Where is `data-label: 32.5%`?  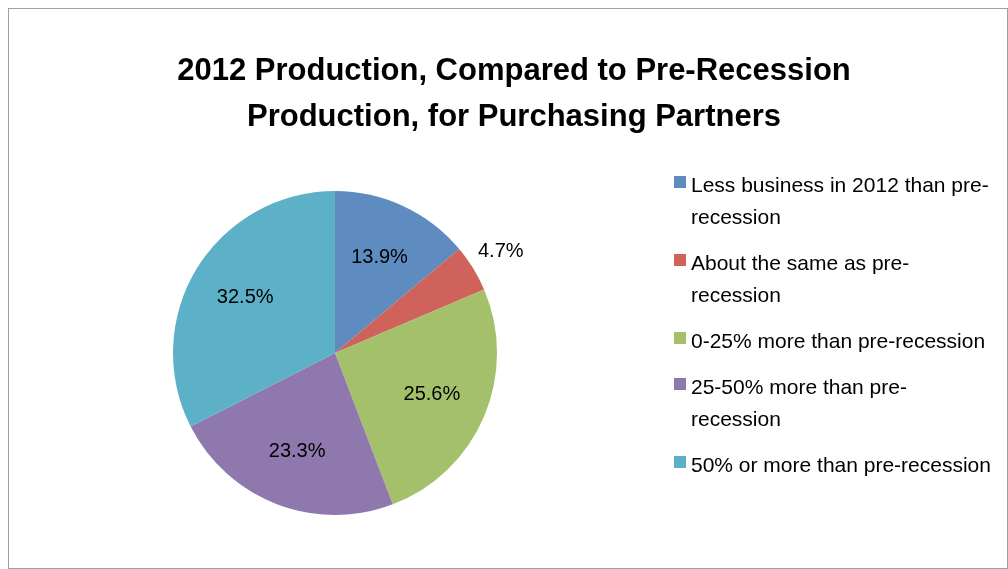 data-label: 32.5% is located at coordinates (245, 296).